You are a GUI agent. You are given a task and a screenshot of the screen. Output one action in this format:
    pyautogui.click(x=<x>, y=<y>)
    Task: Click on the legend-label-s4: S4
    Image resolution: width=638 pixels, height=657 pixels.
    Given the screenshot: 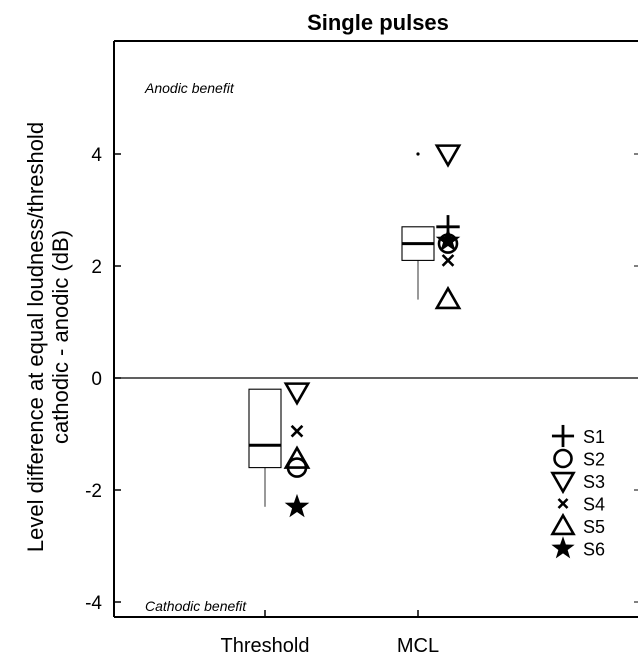 What is the action you would take?
    pyautogui.click(x=594, y=505)
    